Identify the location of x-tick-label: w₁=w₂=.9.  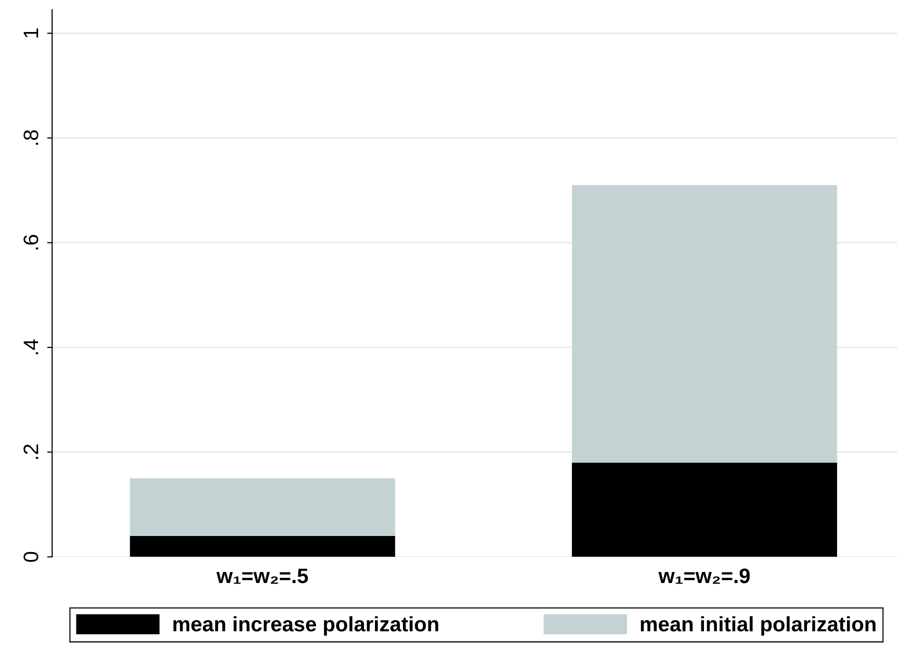
(704, 576).